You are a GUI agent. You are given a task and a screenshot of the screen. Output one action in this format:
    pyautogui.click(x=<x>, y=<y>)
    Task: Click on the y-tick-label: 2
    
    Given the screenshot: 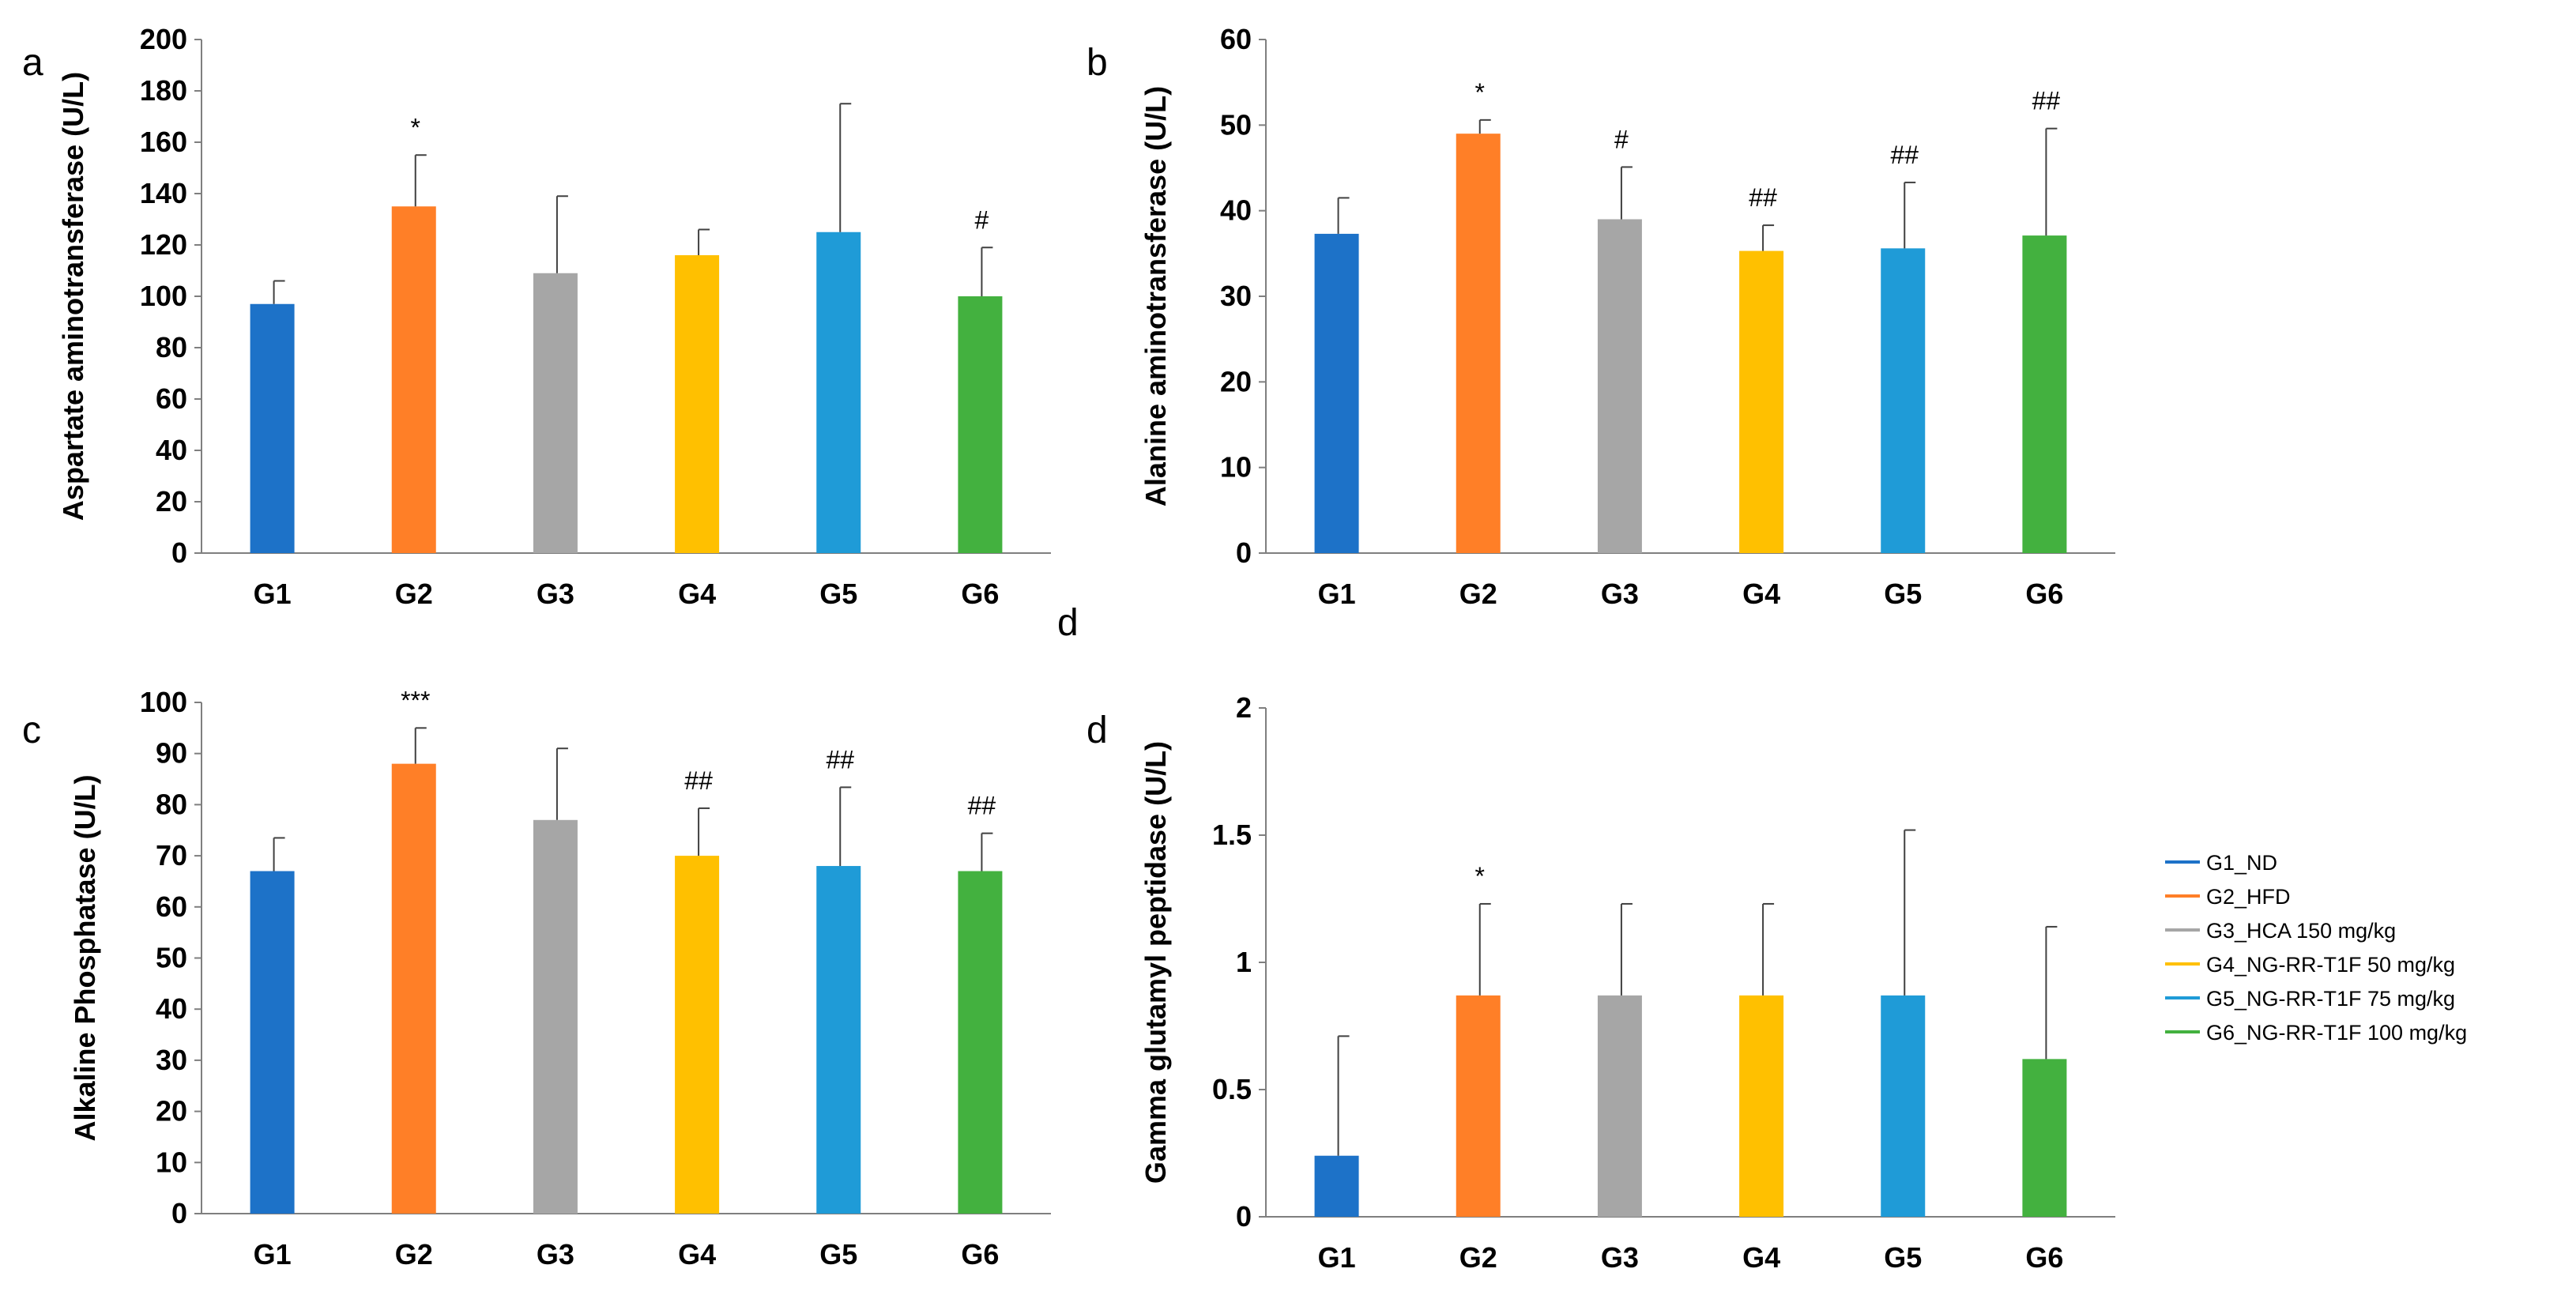 What is the action you would take?
    pyautogui.click(x=1244, y=707)
    